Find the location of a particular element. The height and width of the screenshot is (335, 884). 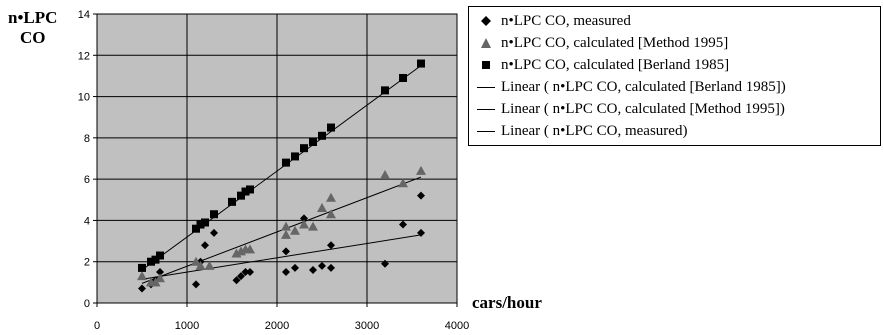

x-tick-label: 1000 is located at coordinates (187, 326).